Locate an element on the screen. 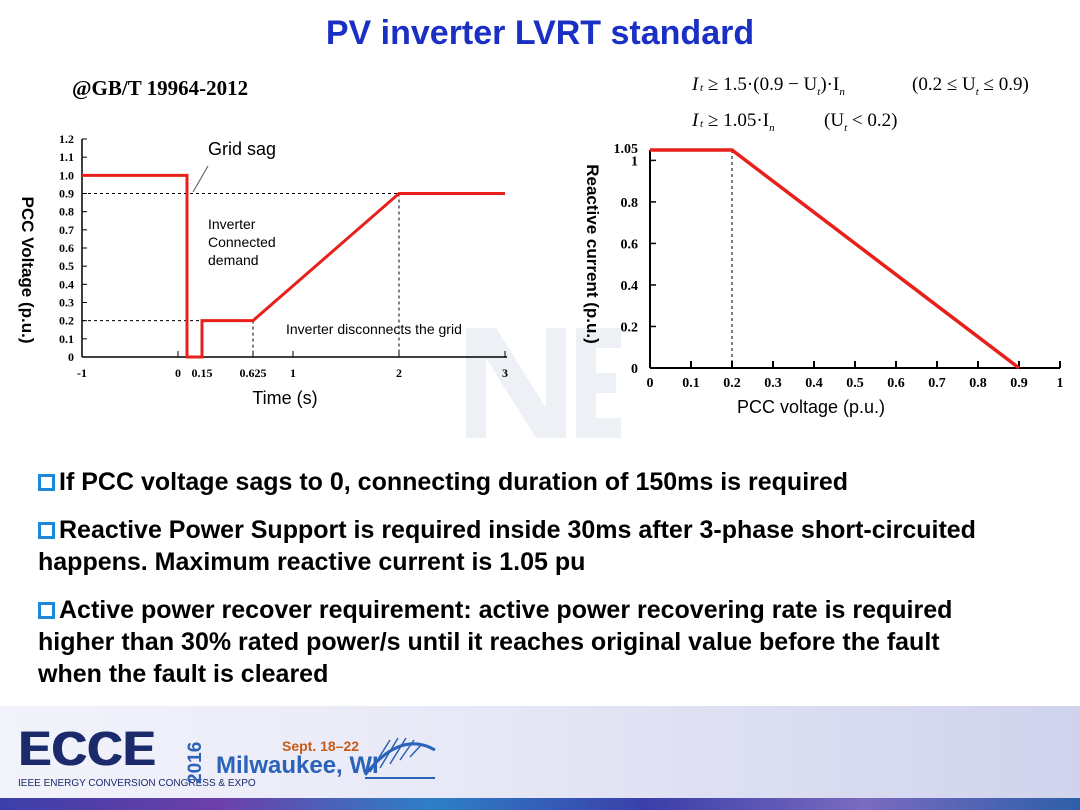 This screenshot has height=810, width=1080. watermark-logo is located at coordinates (543, 383).